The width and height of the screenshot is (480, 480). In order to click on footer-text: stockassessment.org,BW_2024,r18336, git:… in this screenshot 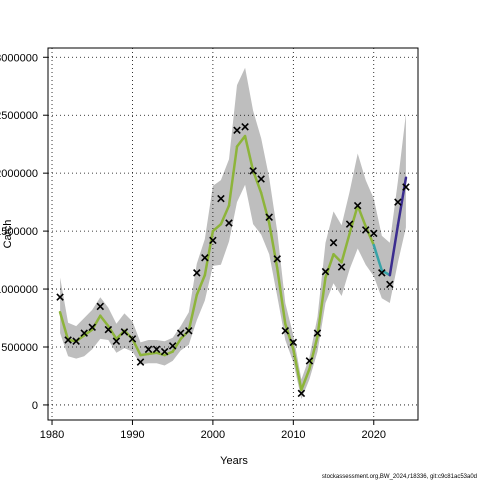, I will do `click(399, 477)`.